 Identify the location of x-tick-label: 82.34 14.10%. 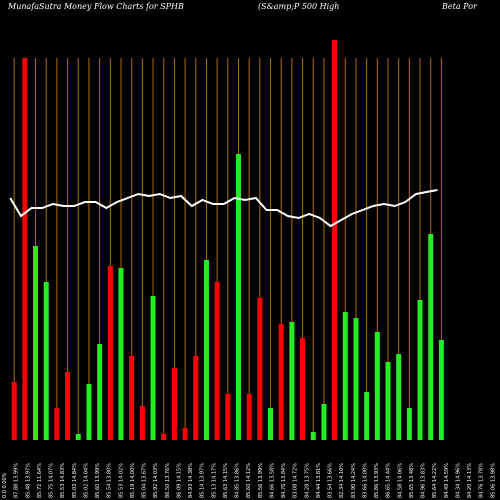
(342, 480).